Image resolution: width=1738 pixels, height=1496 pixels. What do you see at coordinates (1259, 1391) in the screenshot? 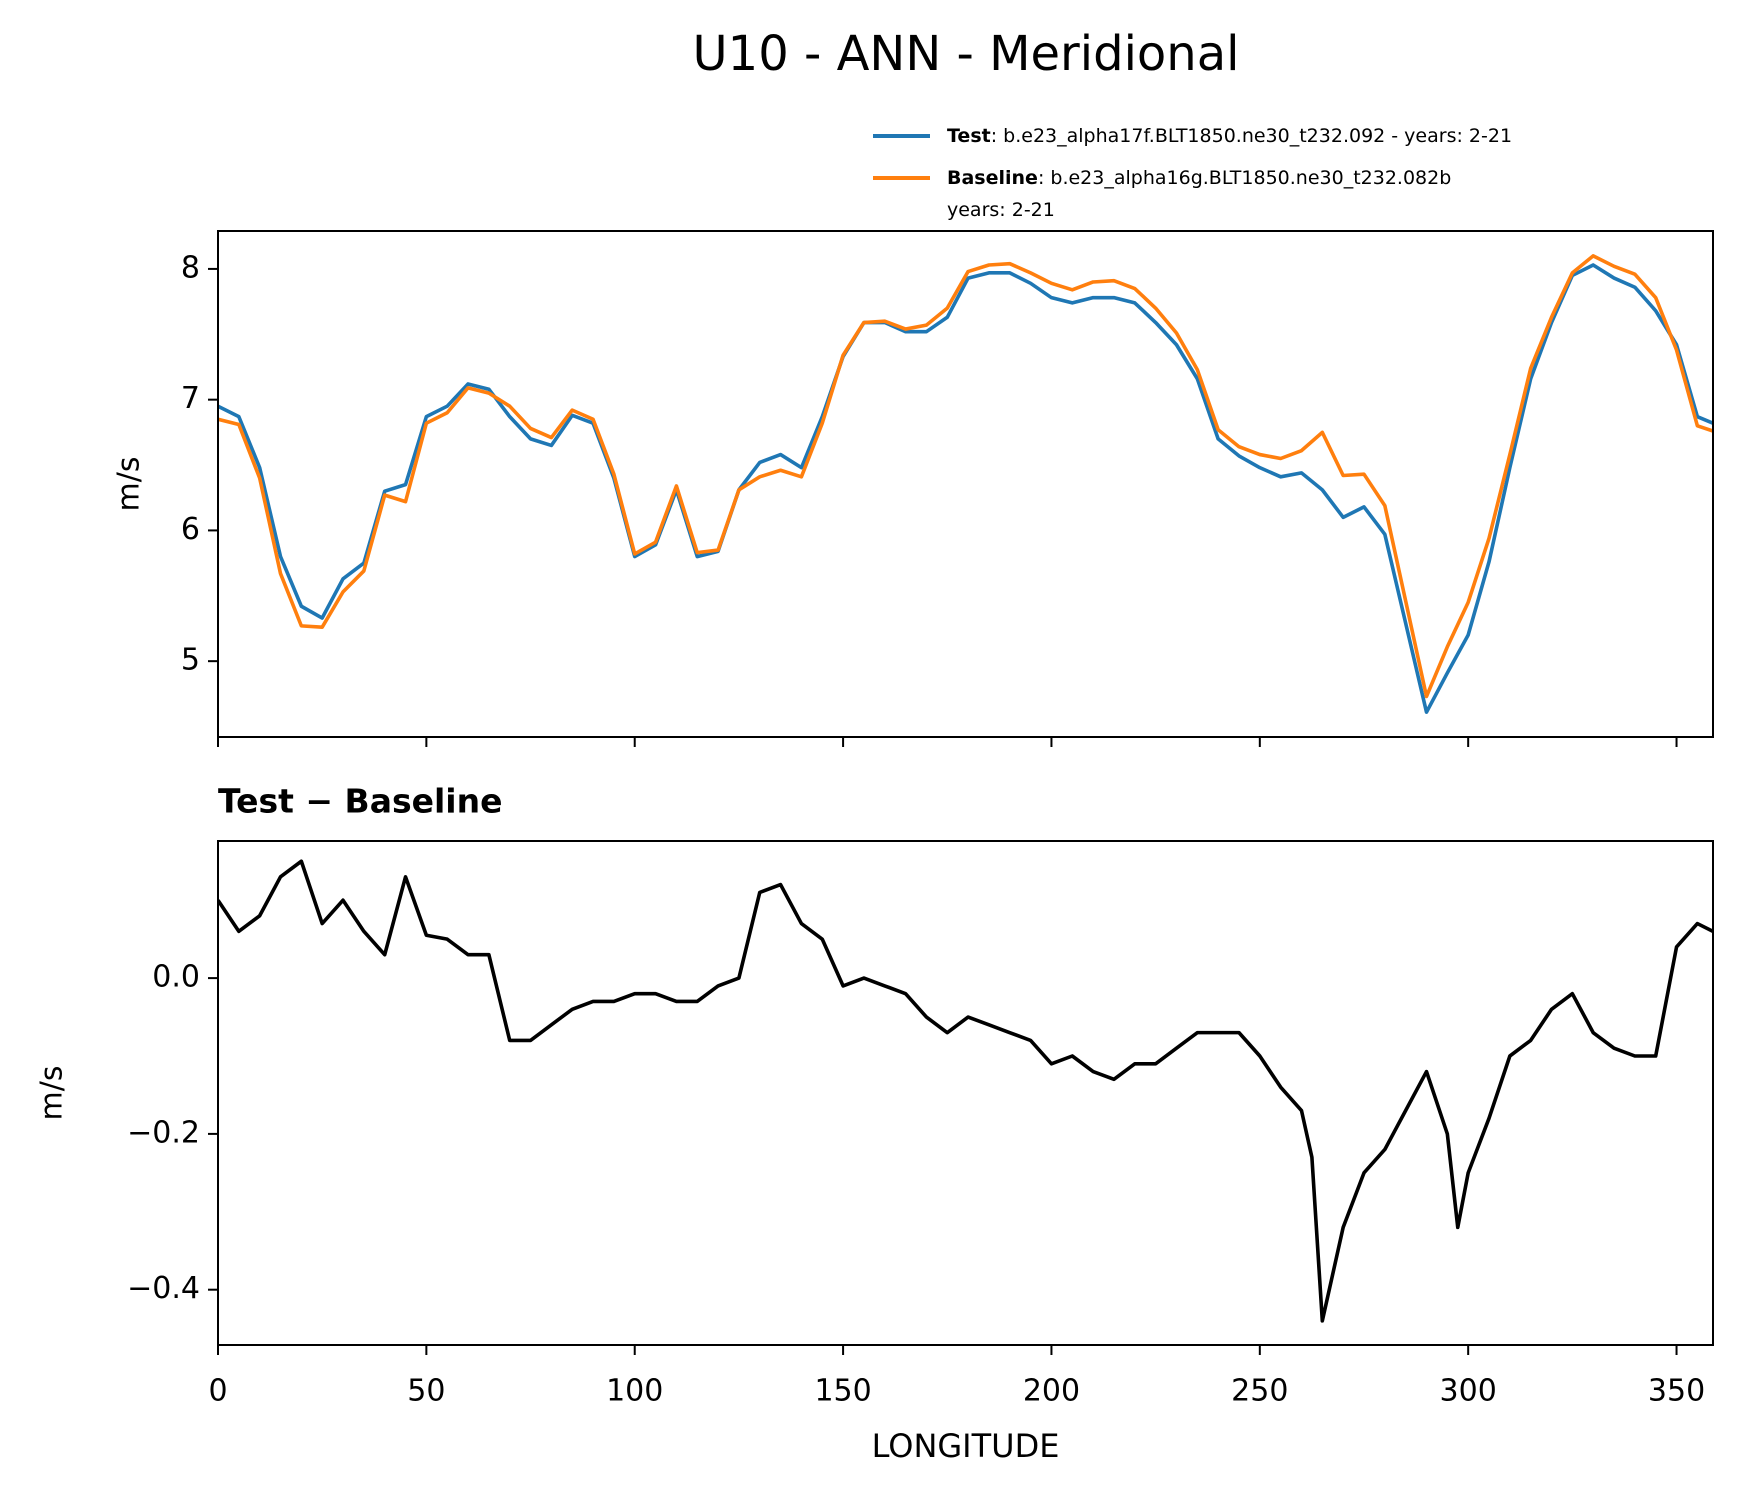
I see `x-tick-label: 250` at bounding box center [1259, 1391].